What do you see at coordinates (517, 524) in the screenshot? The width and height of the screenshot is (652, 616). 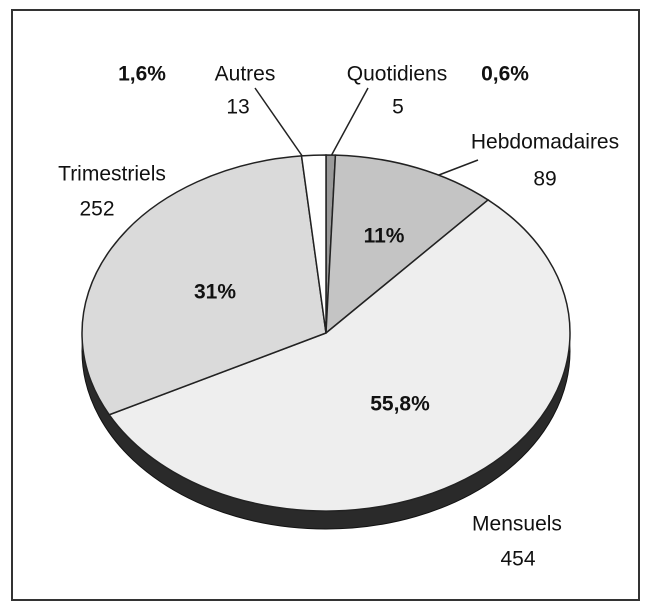 I see `slice-name: Mensuels` at bounding box center [517, 524].